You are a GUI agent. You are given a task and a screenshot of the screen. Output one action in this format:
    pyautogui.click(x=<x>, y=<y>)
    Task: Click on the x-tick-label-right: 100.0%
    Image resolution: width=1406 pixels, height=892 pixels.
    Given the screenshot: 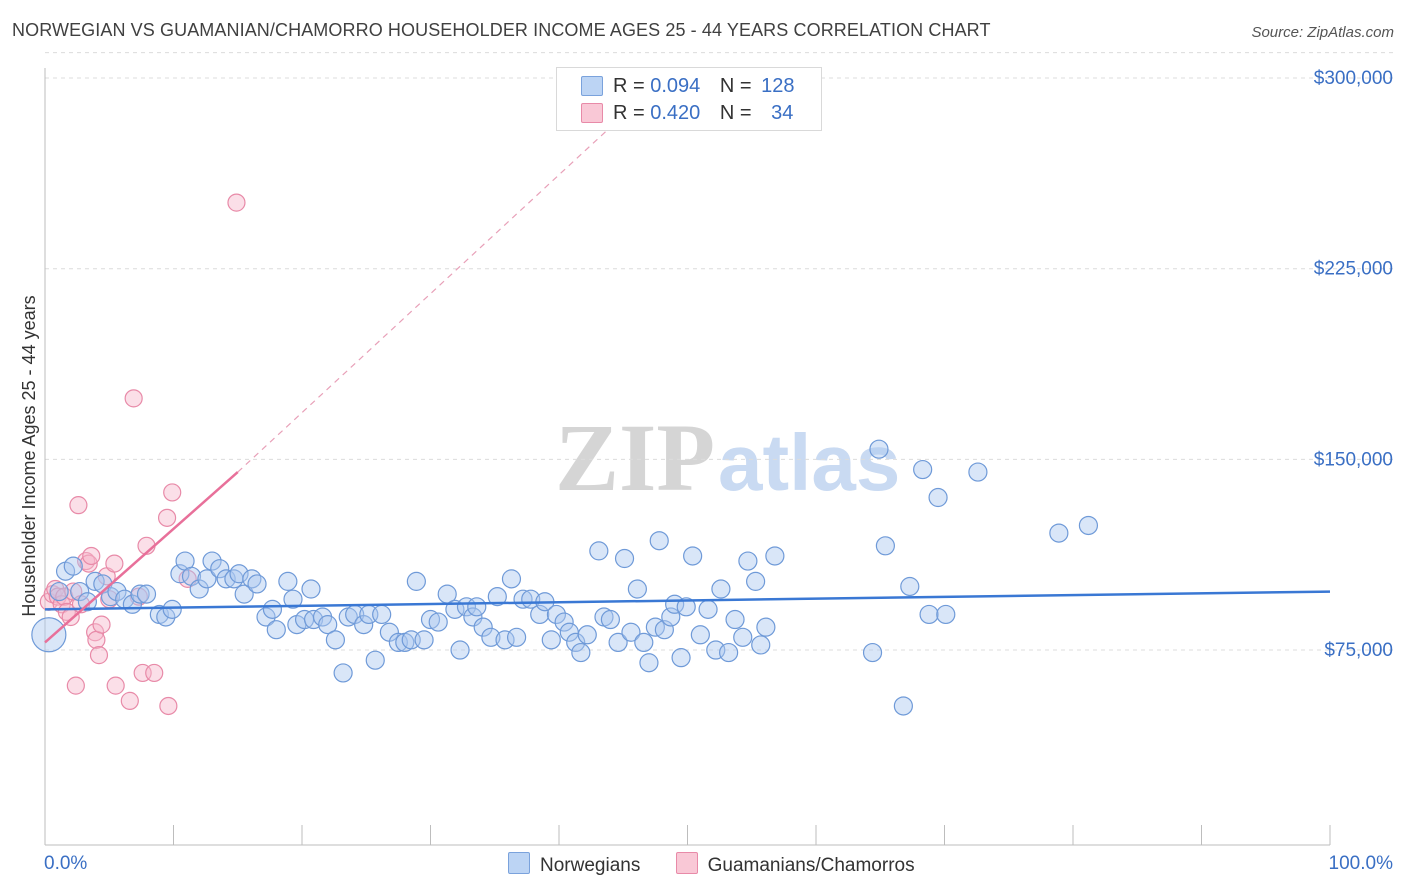 What is the action you would take?
    pyautogui.click(x=1361, y=863)
    